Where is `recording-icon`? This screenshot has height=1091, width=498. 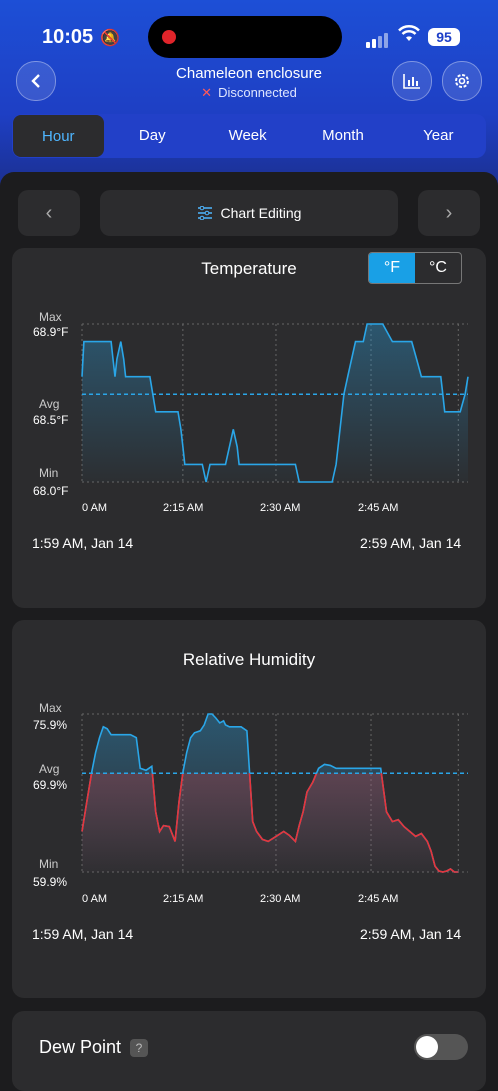 recording-icon is located at coordinates (169, 37).